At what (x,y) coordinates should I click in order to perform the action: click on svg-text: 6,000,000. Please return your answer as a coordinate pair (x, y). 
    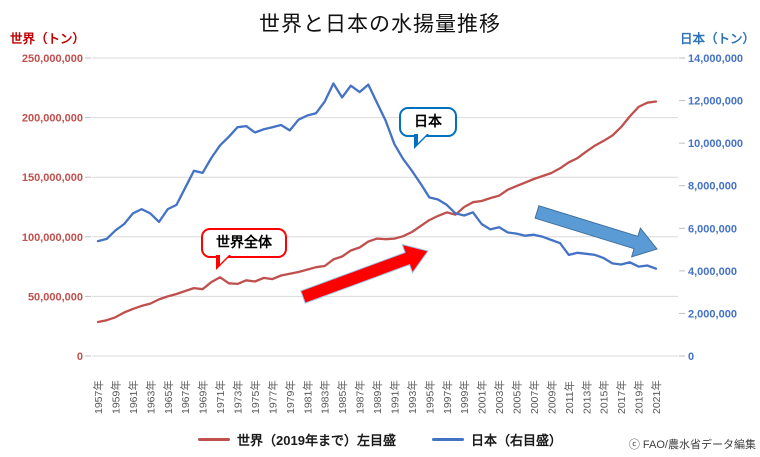
    Looking at the image, I should click on (712, 229).